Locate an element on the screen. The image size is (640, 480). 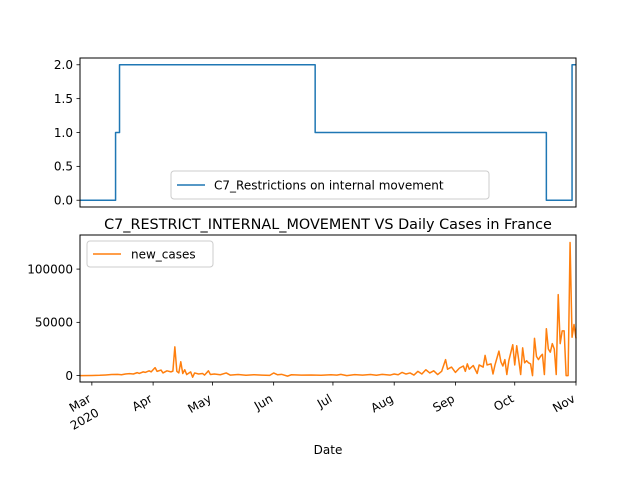
x-tick-label: Jul is located at coordinates (324, 401).